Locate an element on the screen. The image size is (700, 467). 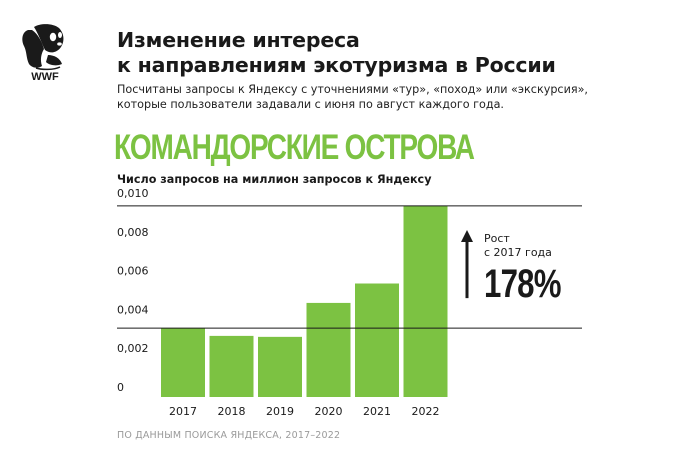
growth-label: Рост с 2017 года is located at coordinates (518, 246).